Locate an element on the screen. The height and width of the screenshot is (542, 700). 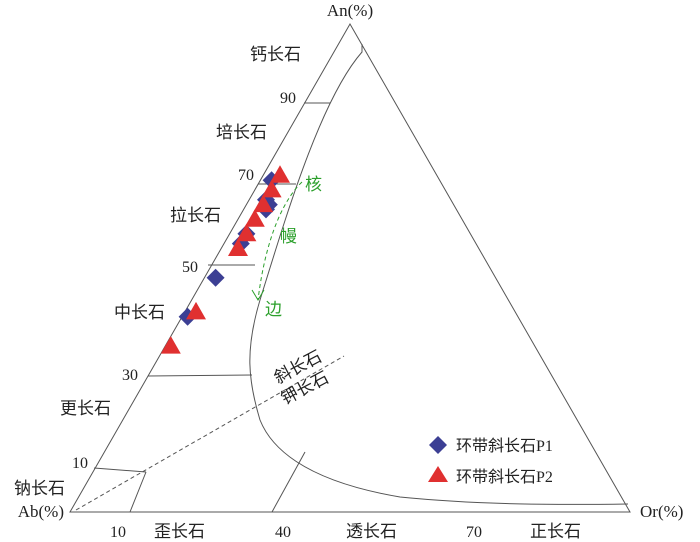
field-andesine: 中长石 is located at coordinates (139, 312).